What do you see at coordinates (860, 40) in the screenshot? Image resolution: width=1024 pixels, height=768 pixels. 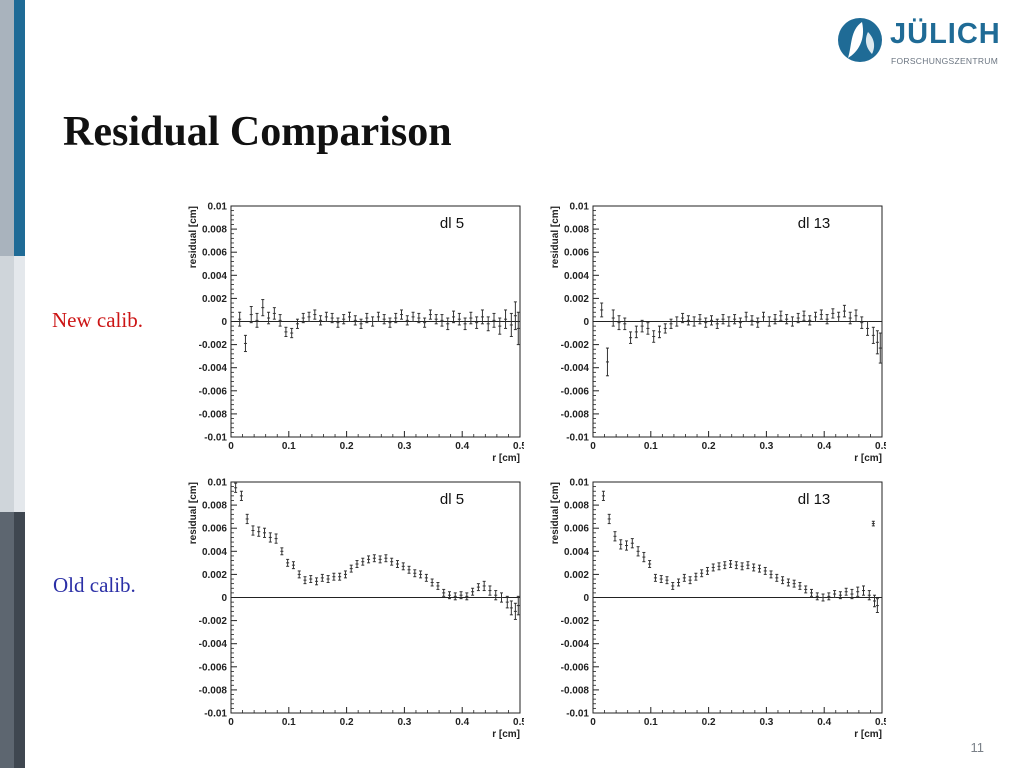 I see `juelich-logo-icon` at bounding box center [860, 40].